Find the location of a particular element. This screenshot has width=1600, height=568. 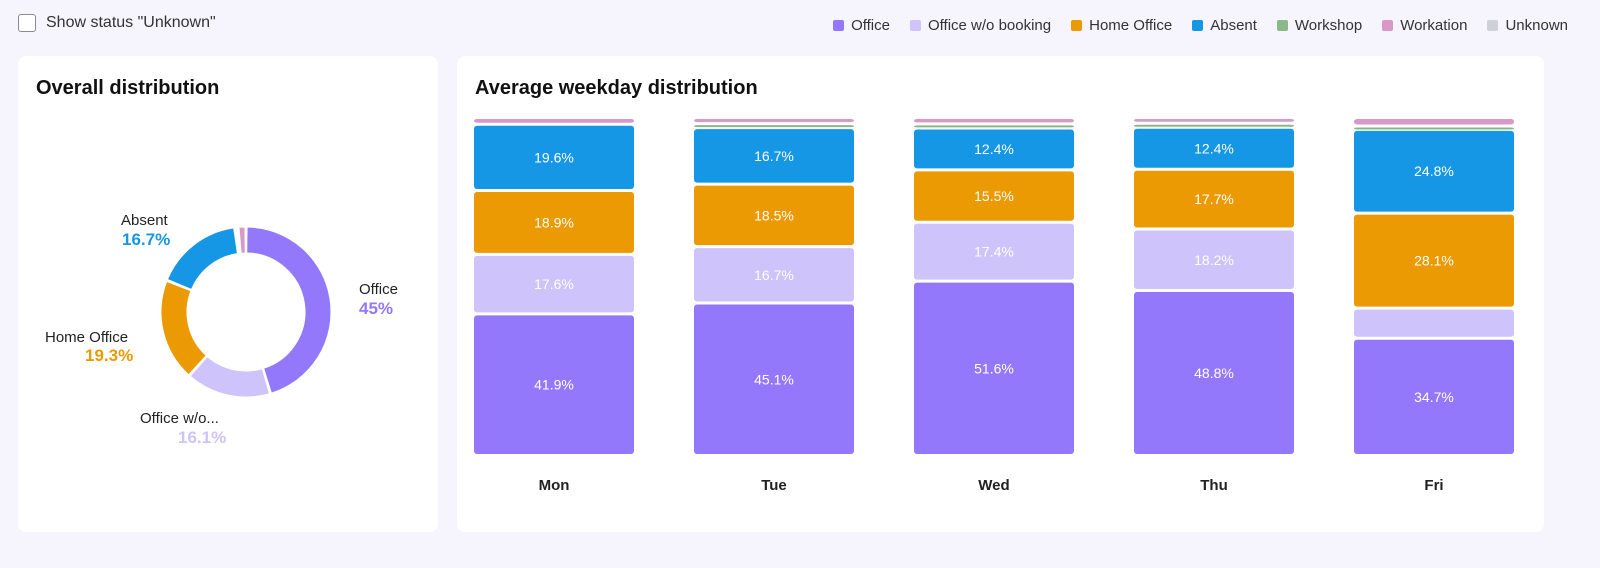

bar-label-thu-absent: 12.4% is located at coordinates (1214, 148).